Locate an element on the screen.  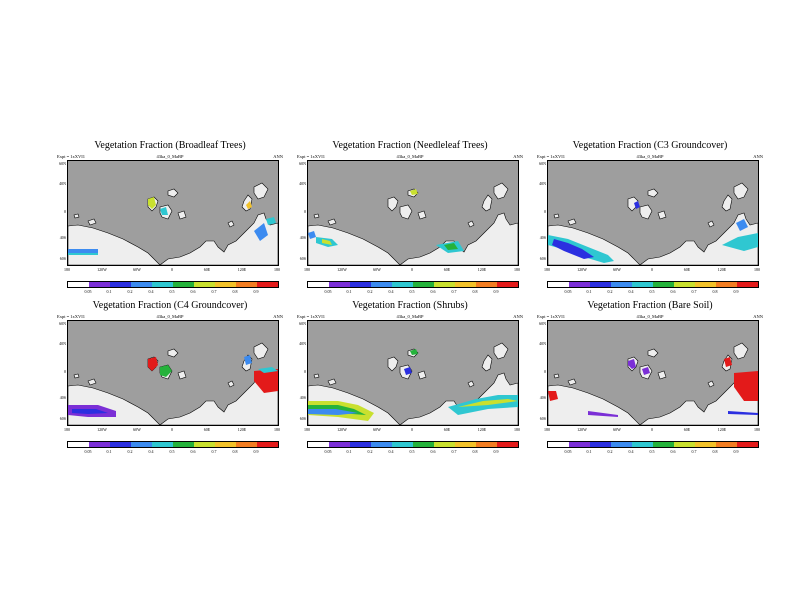
colorbar-tick-label: 0.8 is located at coordinates (235, 291).